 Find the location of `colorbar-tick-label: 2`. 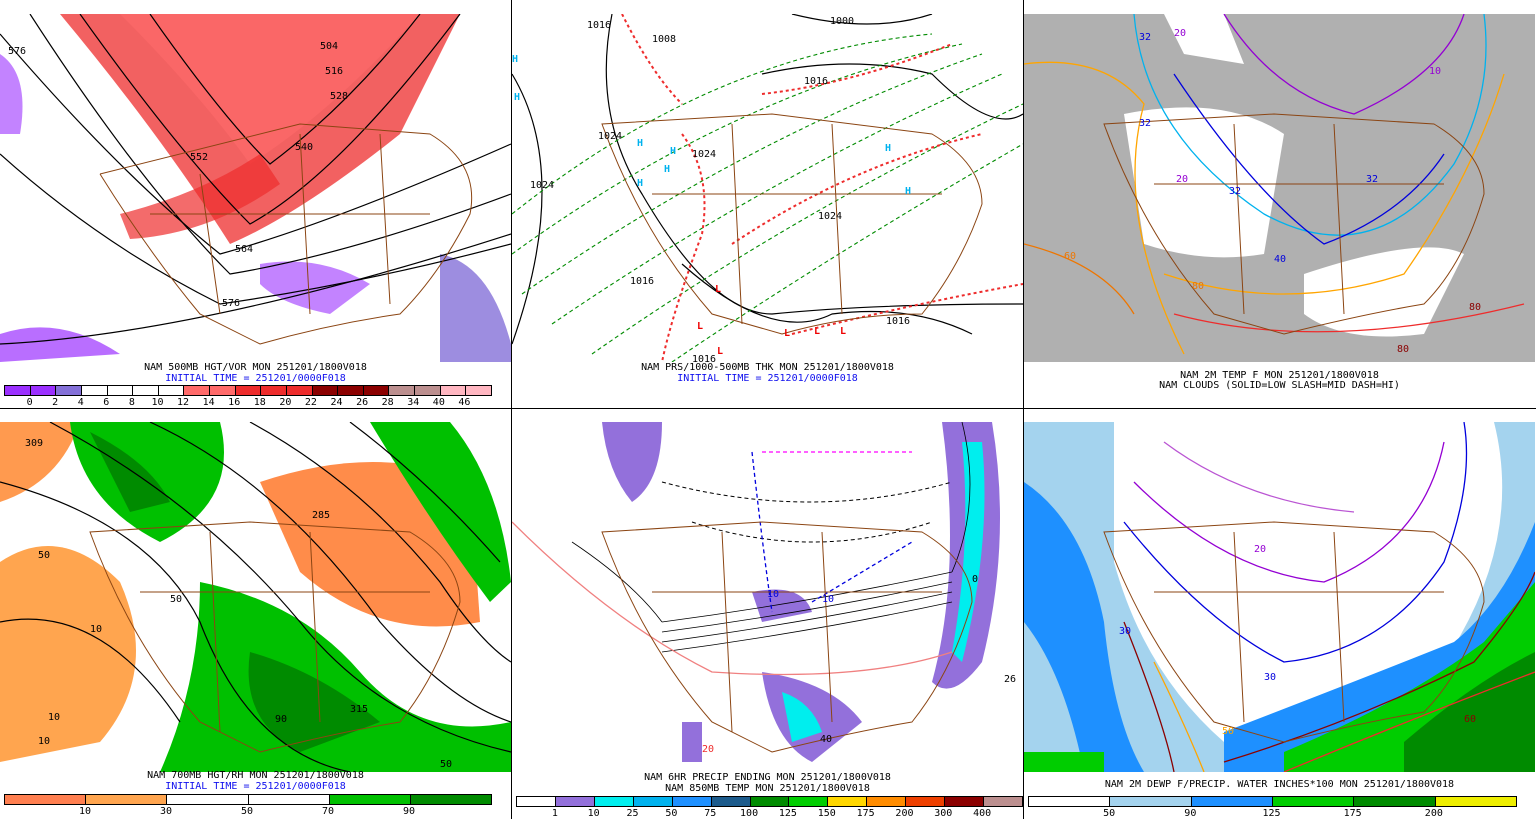

colorbar-tick-label: 2 is located at coordinates (55, 402).